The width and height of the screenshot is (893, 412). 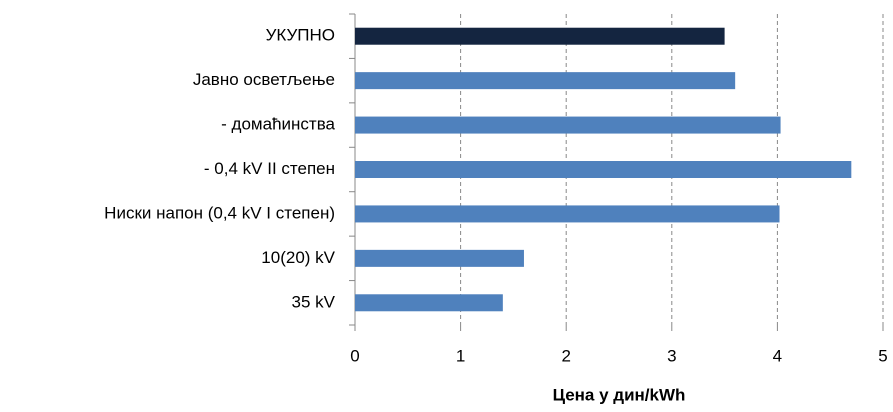 What do you see at coordinates (565, 355) in the screenshot?
I see `x-tick-label: 2` at bounding box center [565, 355].